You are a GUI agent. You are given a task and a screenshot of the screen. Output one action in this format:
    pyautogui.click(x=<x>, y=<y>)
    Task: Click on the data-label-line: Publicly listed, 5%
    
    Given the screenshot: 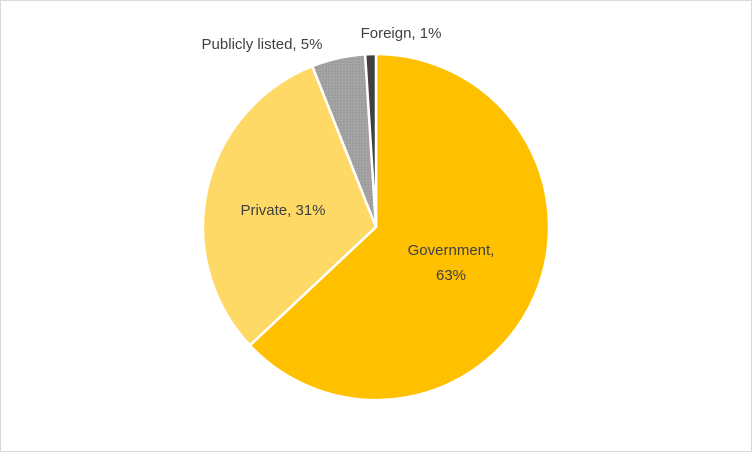 What is the action you would take?
    pyautogui.click(x=262, y=44)
    